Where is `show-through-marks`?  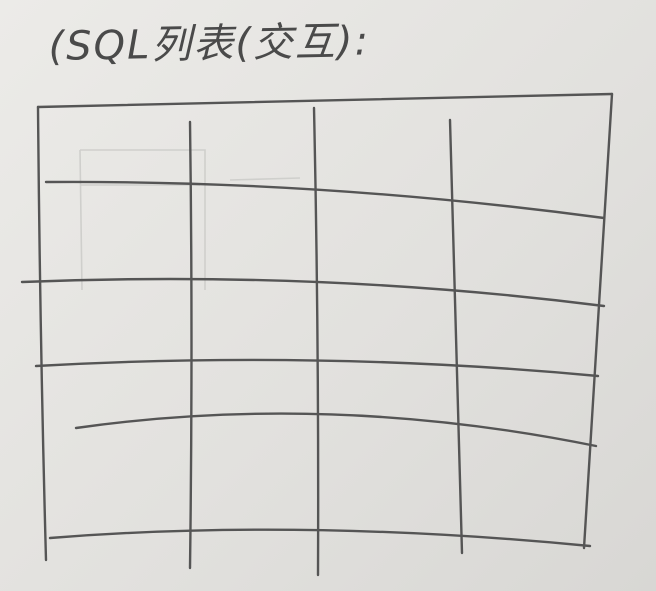
show-through-marks is located at coordinates (190, 220).